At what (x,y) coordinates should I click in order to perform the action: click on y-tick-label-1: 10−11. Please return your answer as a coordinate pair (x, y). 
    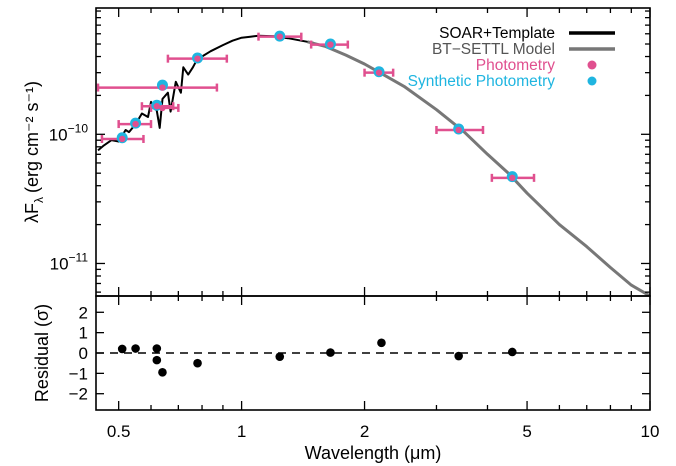
    Looking at the image, I should click on (69, 261).